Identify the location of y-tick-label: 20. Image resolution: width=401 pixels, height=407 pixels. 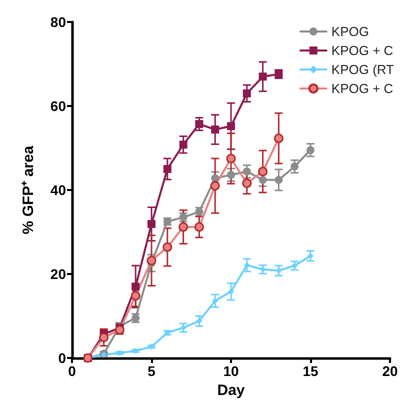
(58, 274).